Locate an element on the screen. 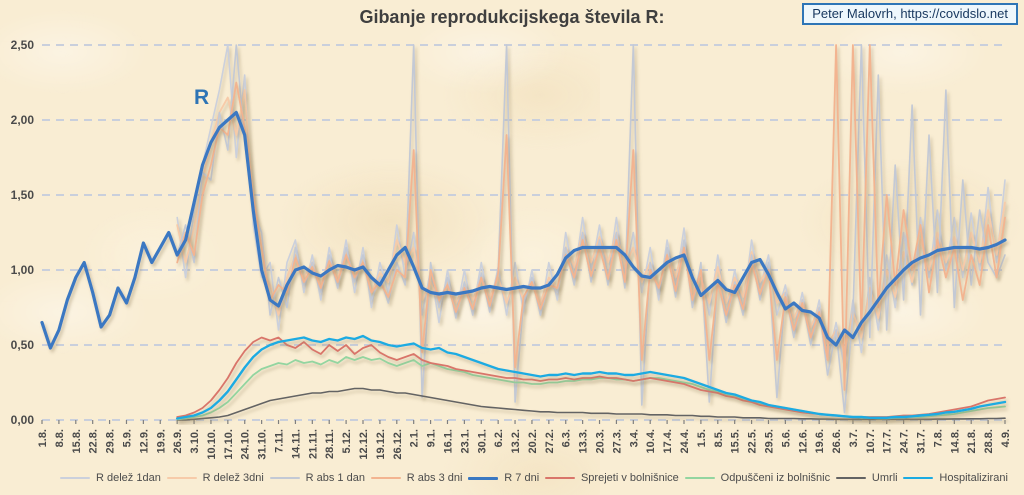 The image size is (1024, 495). x-tick-label: 7.8. is located at coordinates (938, 438).